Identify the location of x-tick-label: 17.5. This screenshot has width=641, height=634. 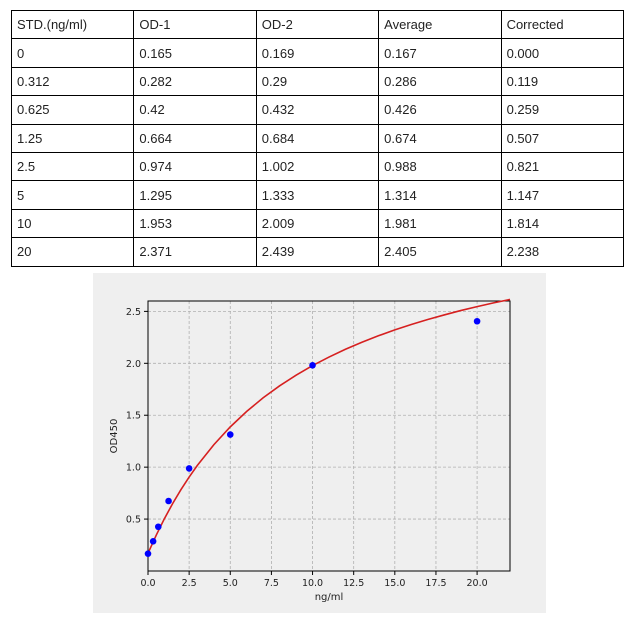
(435, 583).